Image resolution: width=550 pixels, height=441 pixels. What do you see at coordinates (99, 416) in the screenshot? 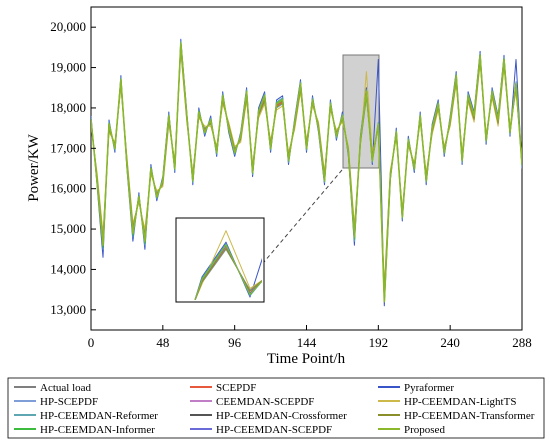
I see `legend-label: HP-CEEMDAN-Reformer` at bounding box center [99, 416].